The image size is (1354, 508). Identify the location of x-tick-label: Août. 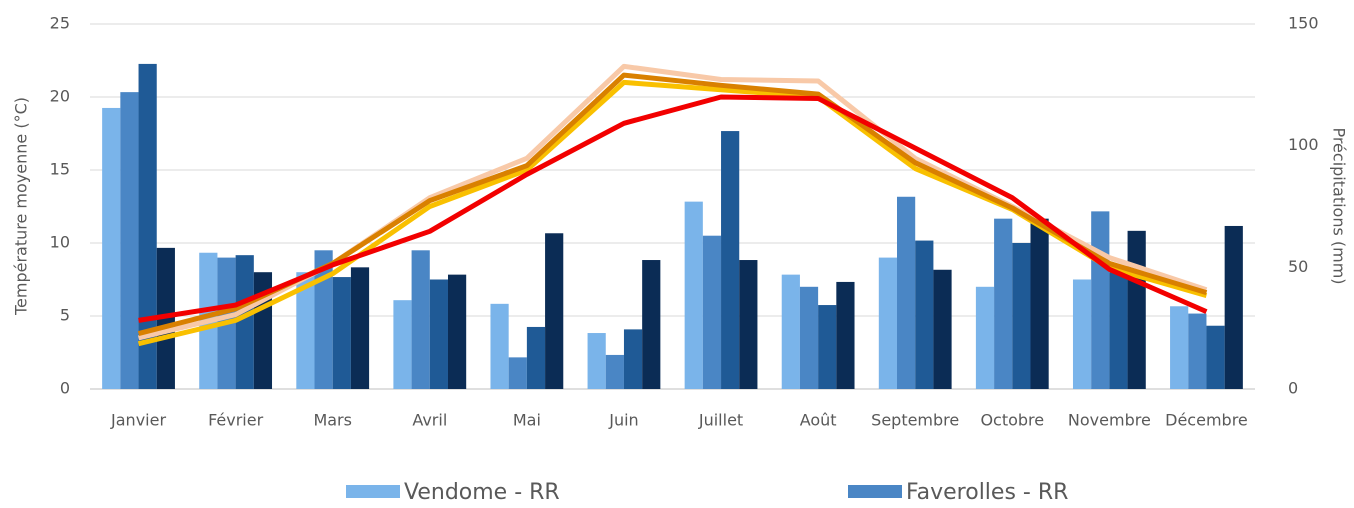
(818, 420).